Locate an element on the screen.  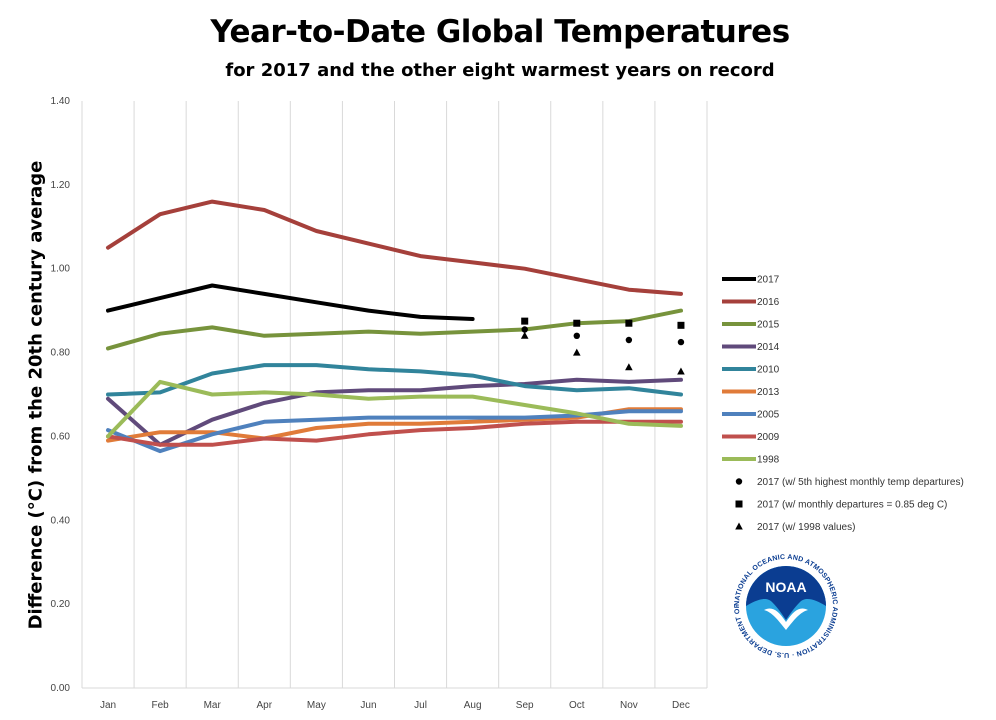
x-tick-label: Oct is located at coordinates (577, 705).